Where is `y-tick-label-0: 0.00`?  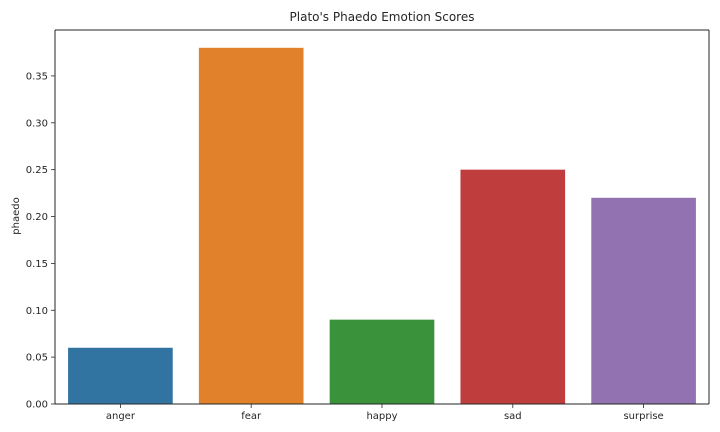
y-tick-label-0: 0.00 is located at coordinates (37, 405).